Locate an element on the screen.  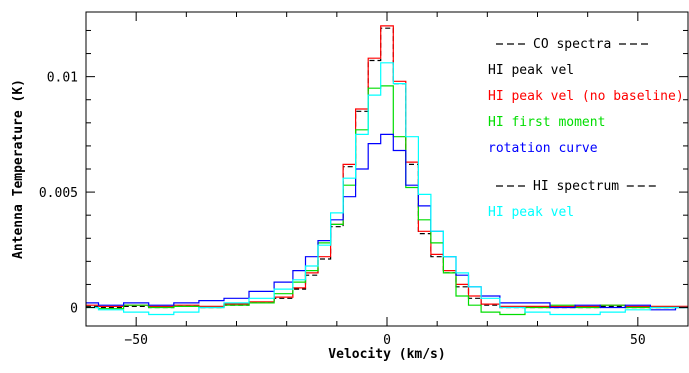
legend-entry: rotation curve is located at coordinates (543, 148).